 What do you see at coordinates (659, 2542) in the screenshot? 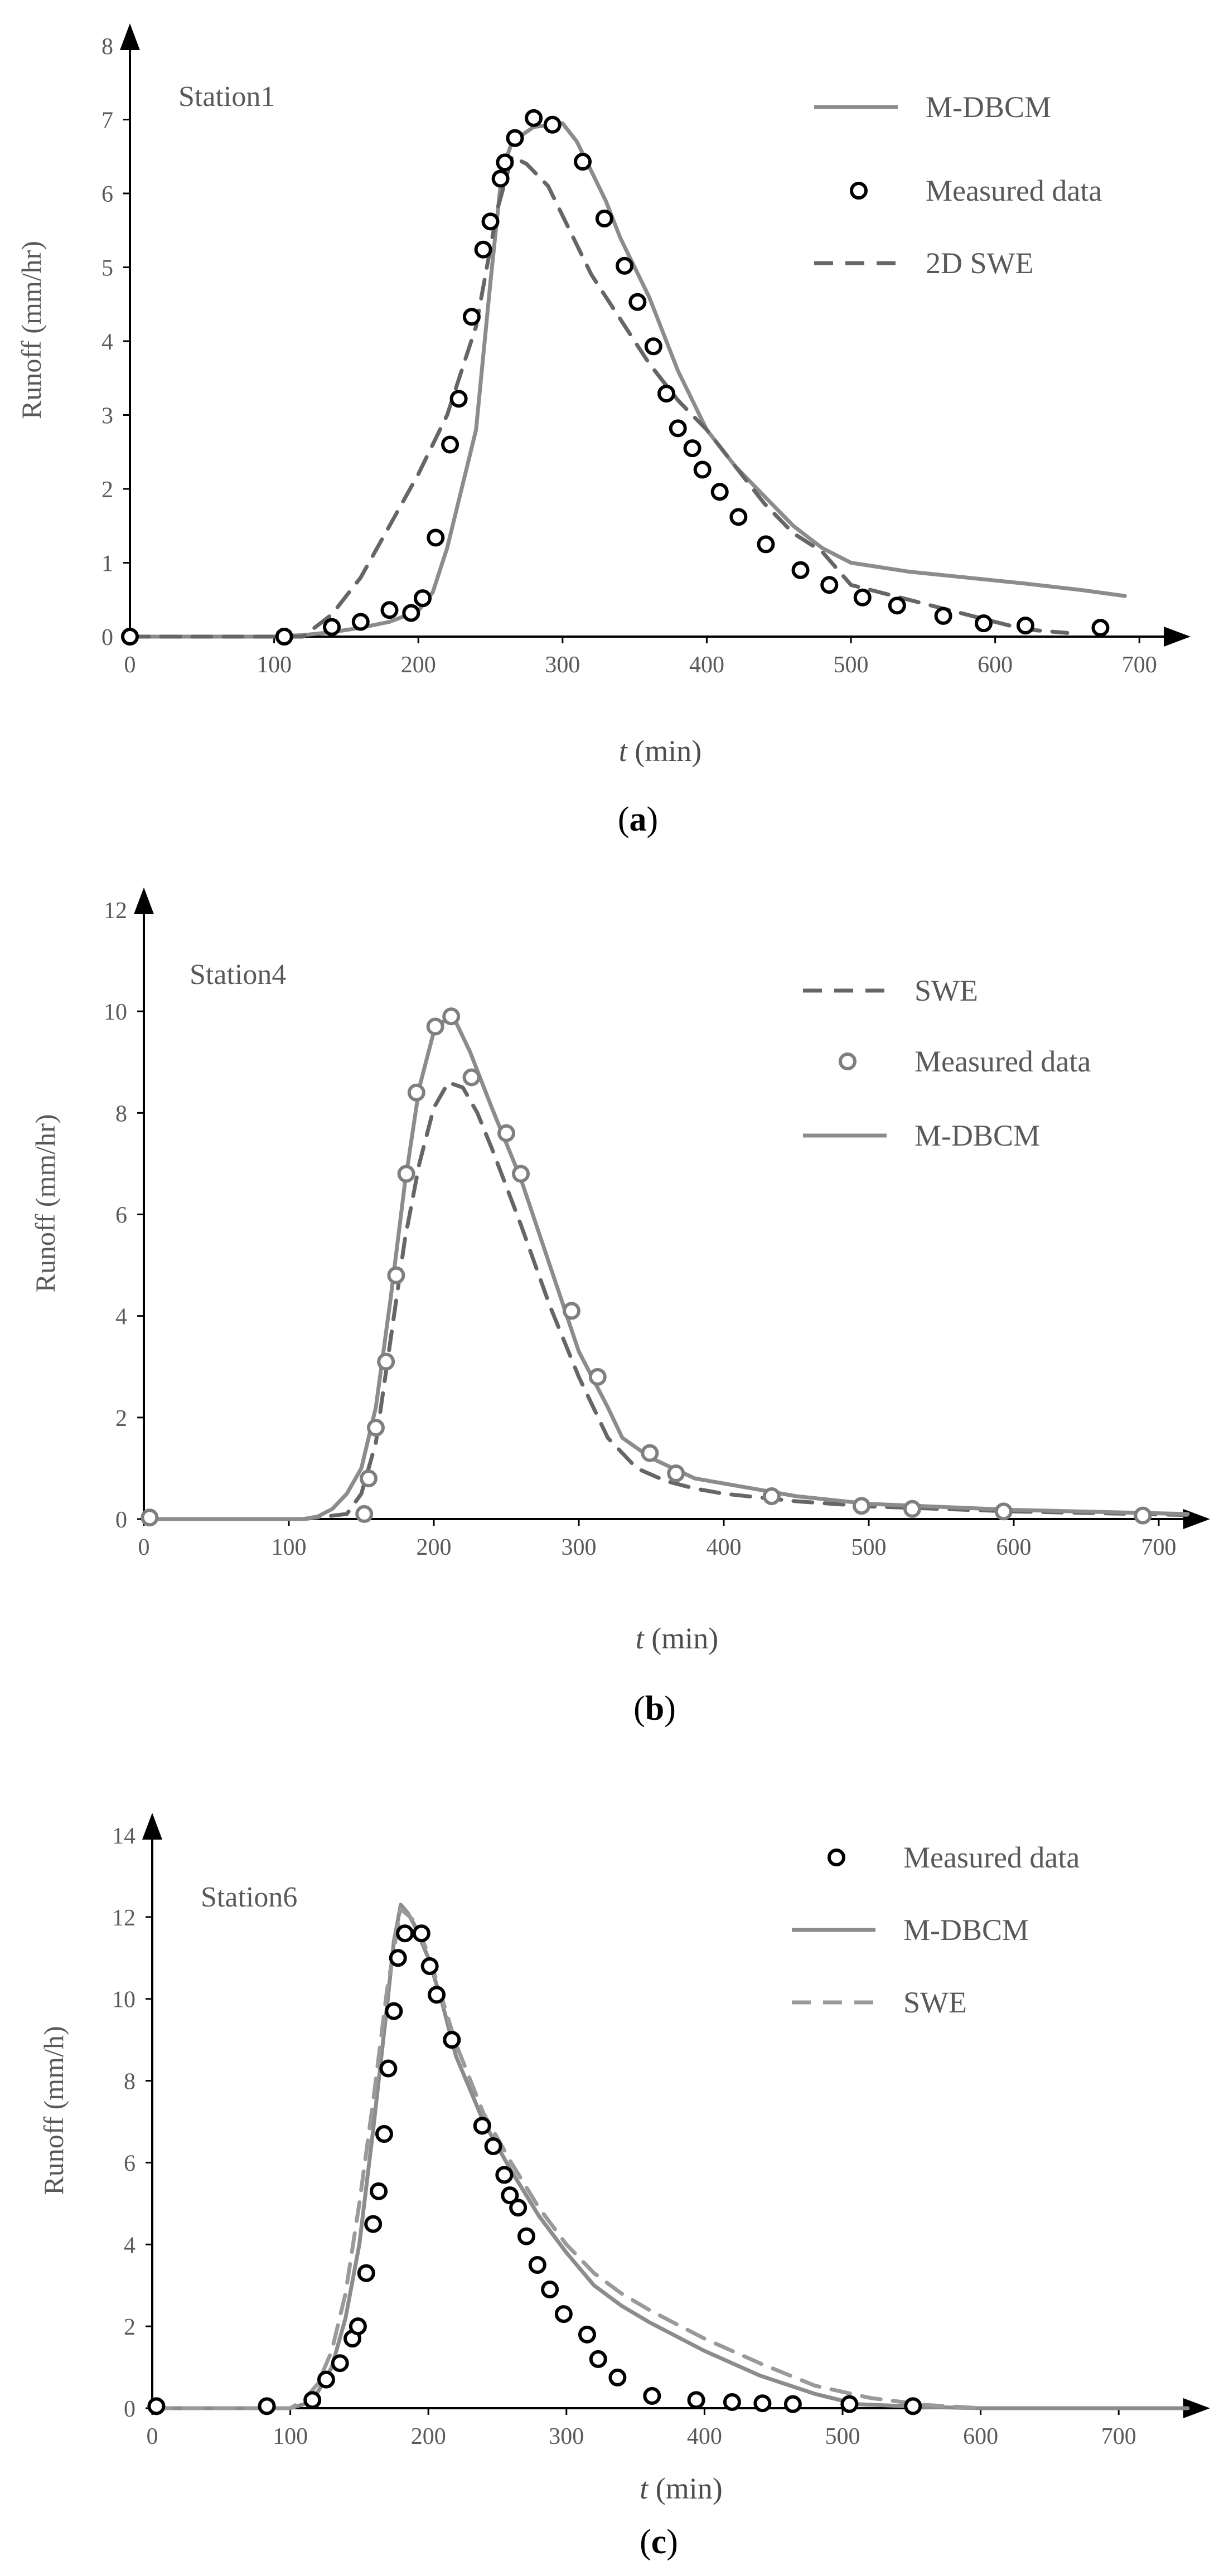
I see `caption-letter: c` at bounding box center [659, 2542].